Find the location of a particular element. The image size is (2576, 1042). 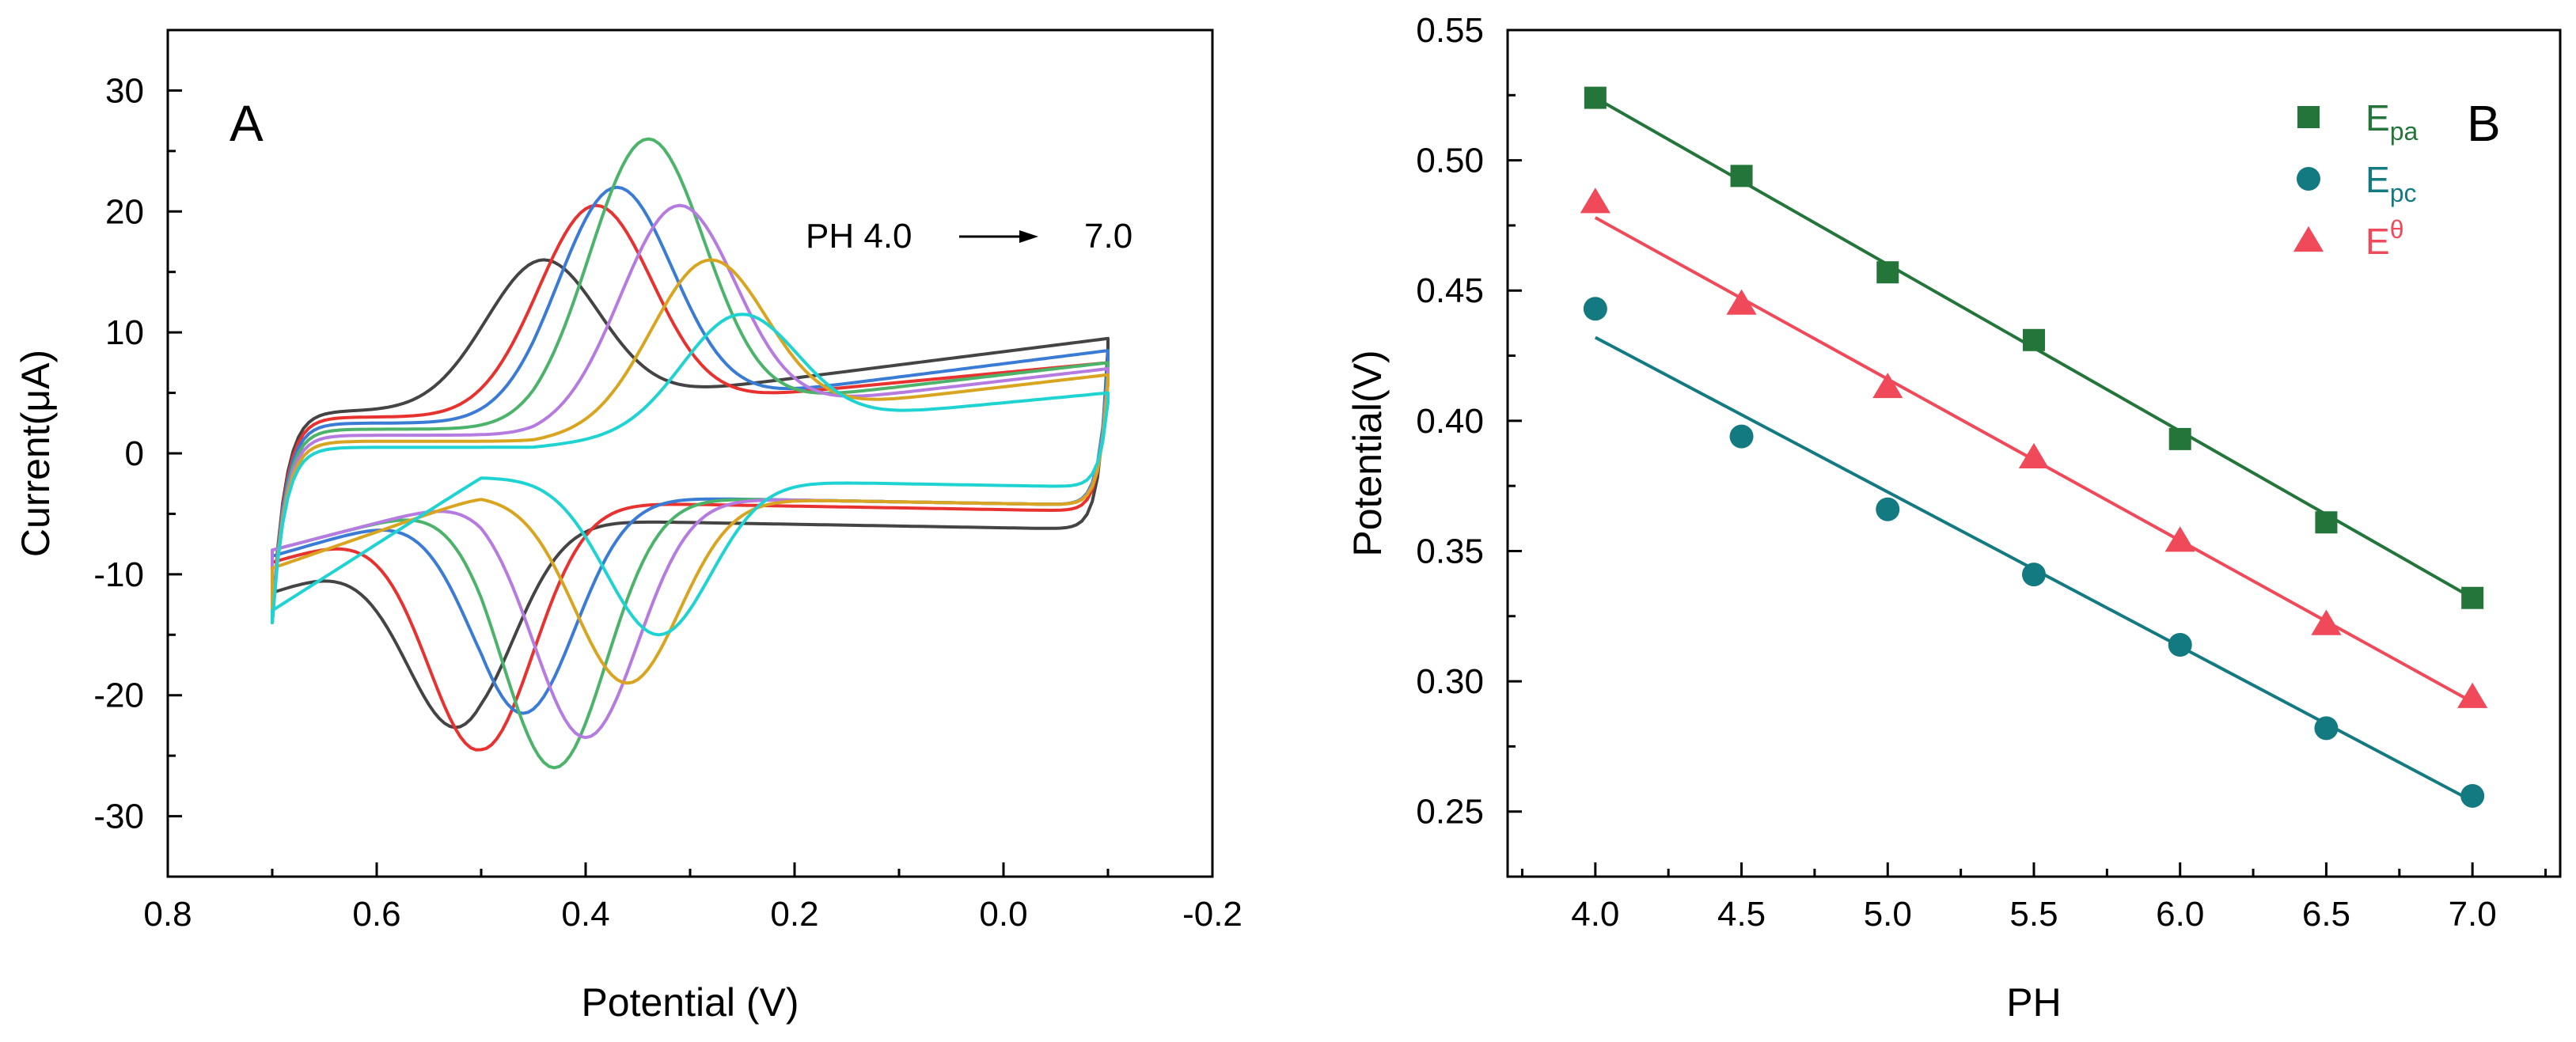

panel-a-y-tick-label: 20 is located at coordinates (124, 211).